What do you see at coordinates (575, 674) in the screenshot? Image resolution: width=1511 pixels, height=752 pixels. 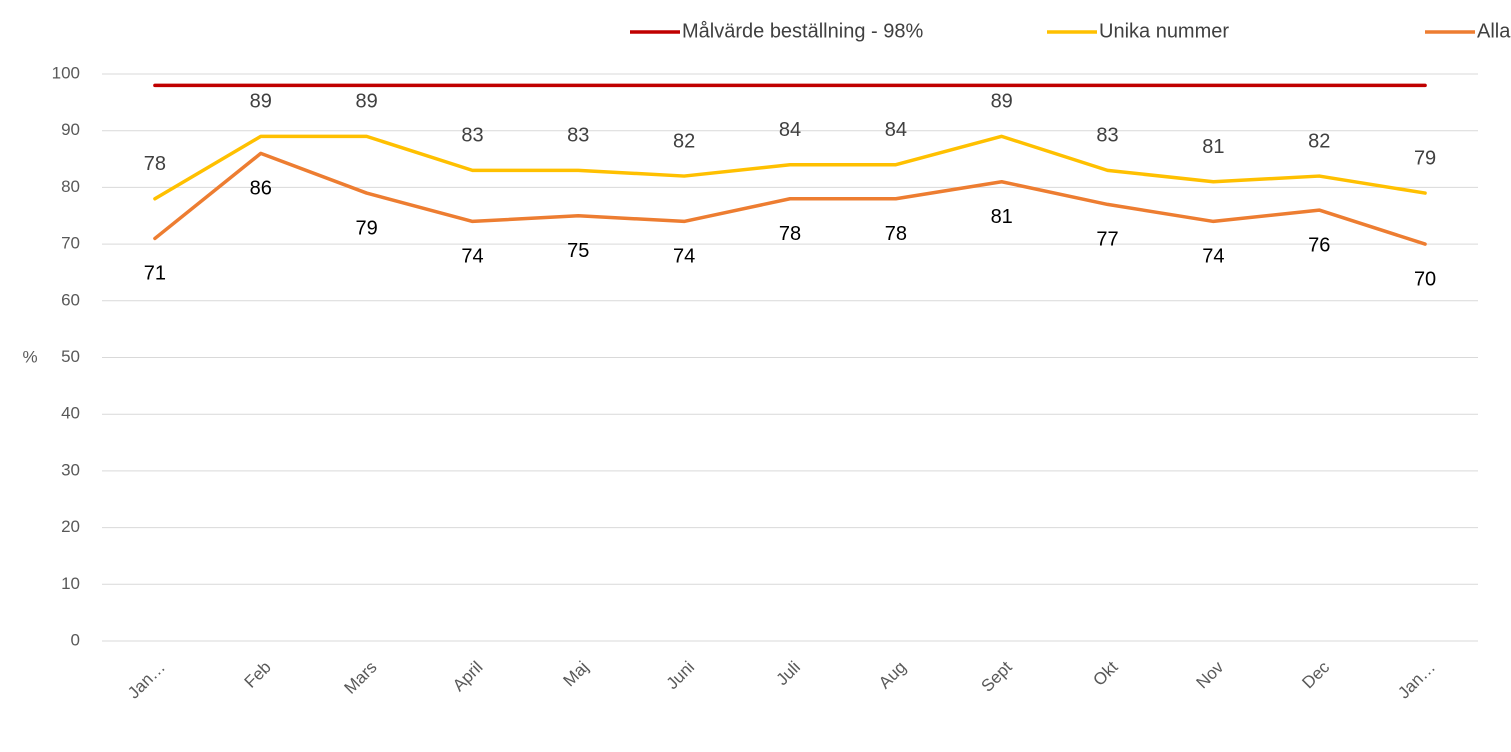 I see `x-tick-label: Maj` at bounding box center [575, 674].